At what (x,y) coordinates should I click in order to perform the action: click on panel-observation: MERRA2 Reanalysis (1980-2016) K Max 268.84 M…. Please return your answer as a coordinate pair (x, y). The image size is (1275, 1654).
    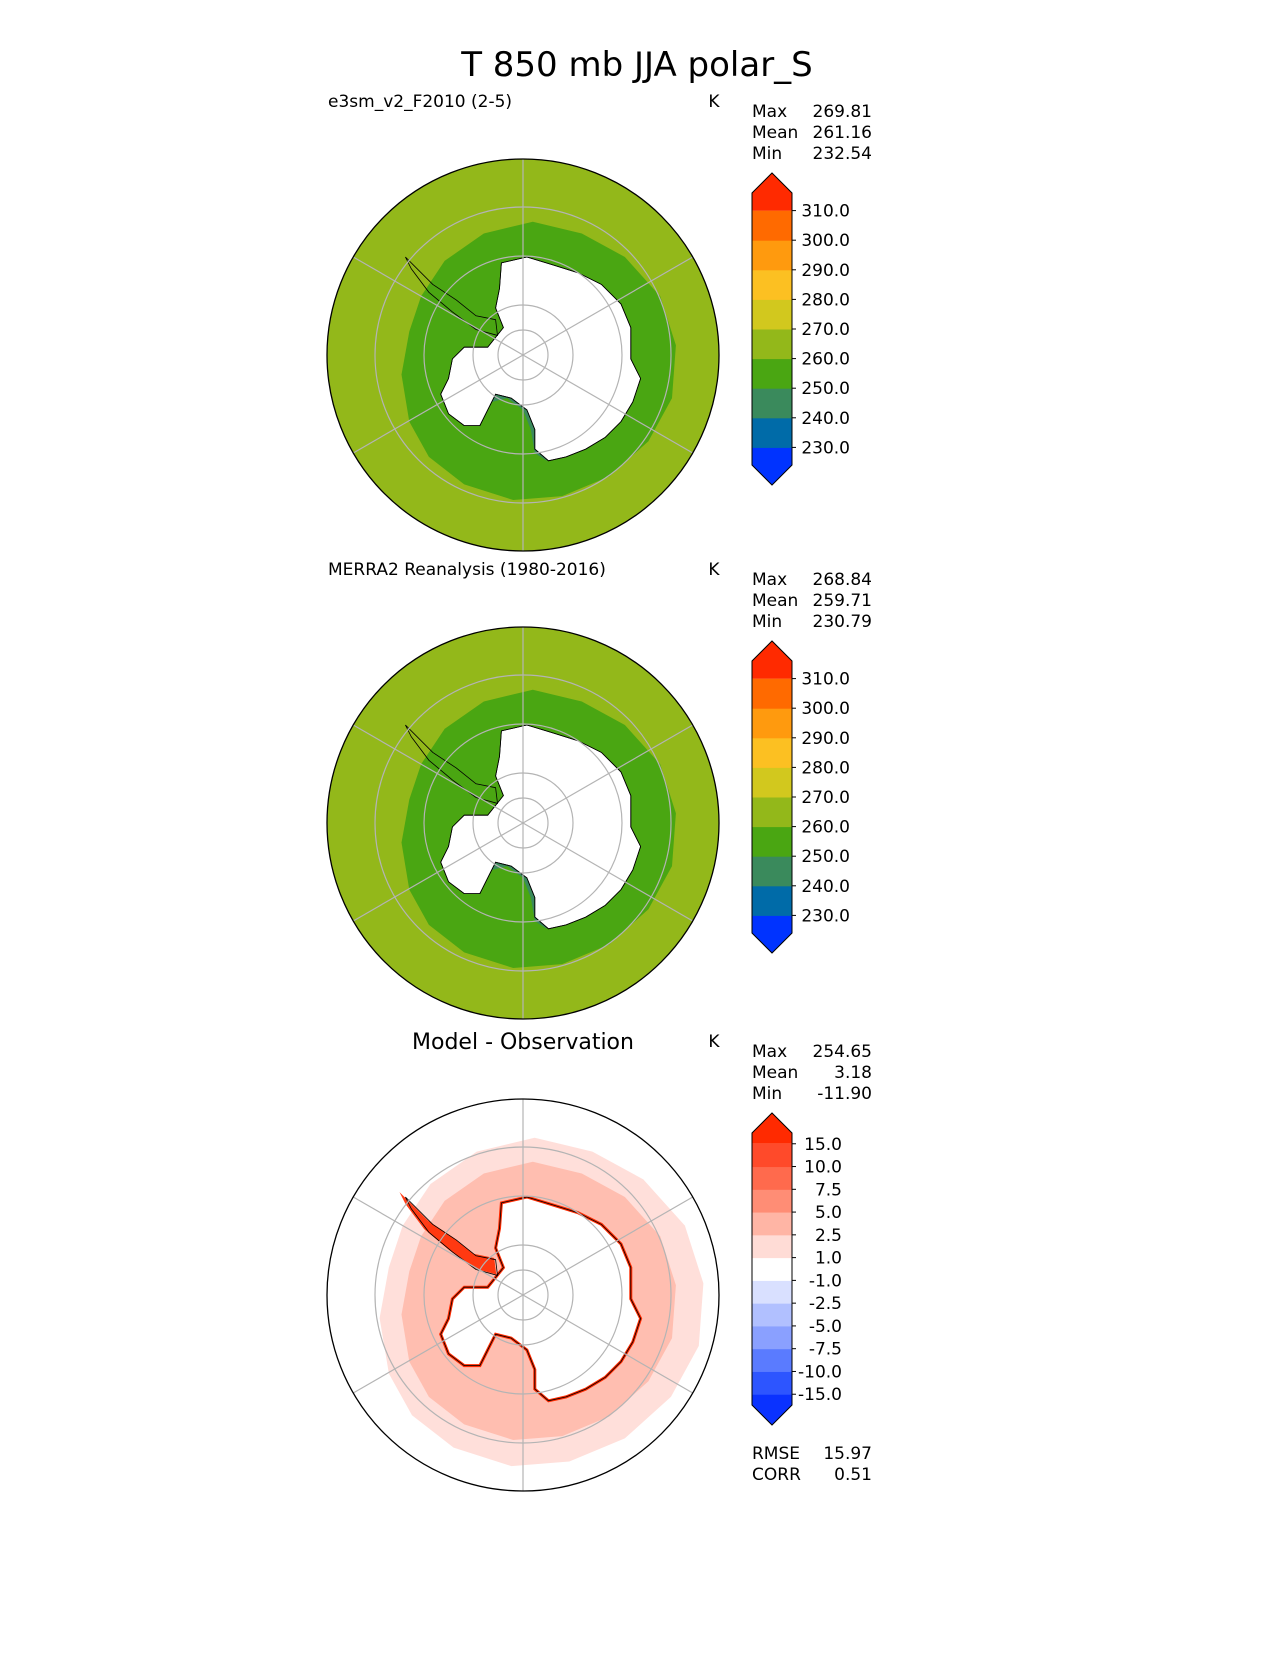
    Looking at the image, I should click on (599, 790).